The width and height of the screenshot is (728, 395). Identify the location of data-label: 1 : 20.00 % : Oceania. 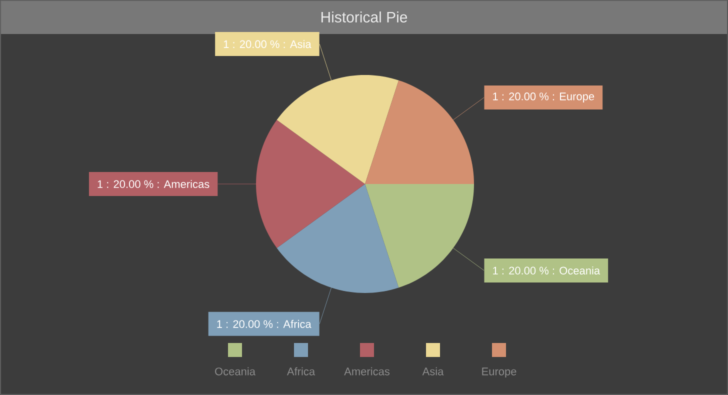
(546, 270).